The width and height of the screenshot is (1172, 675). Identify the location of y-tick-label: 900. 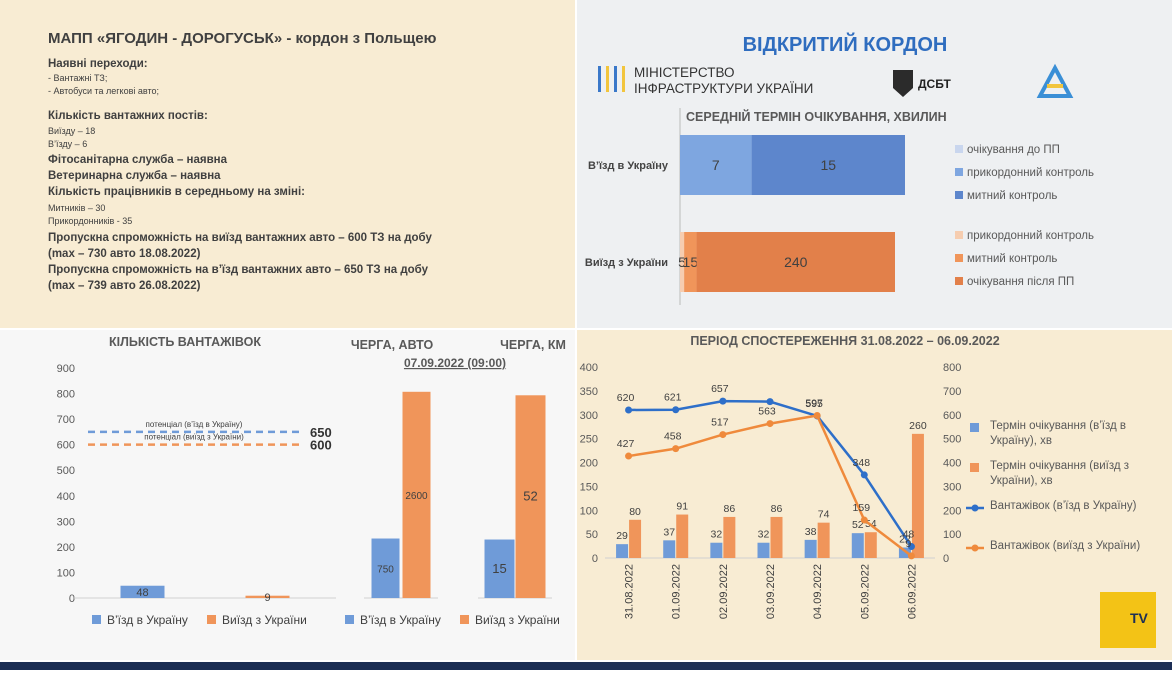
(66, 369).